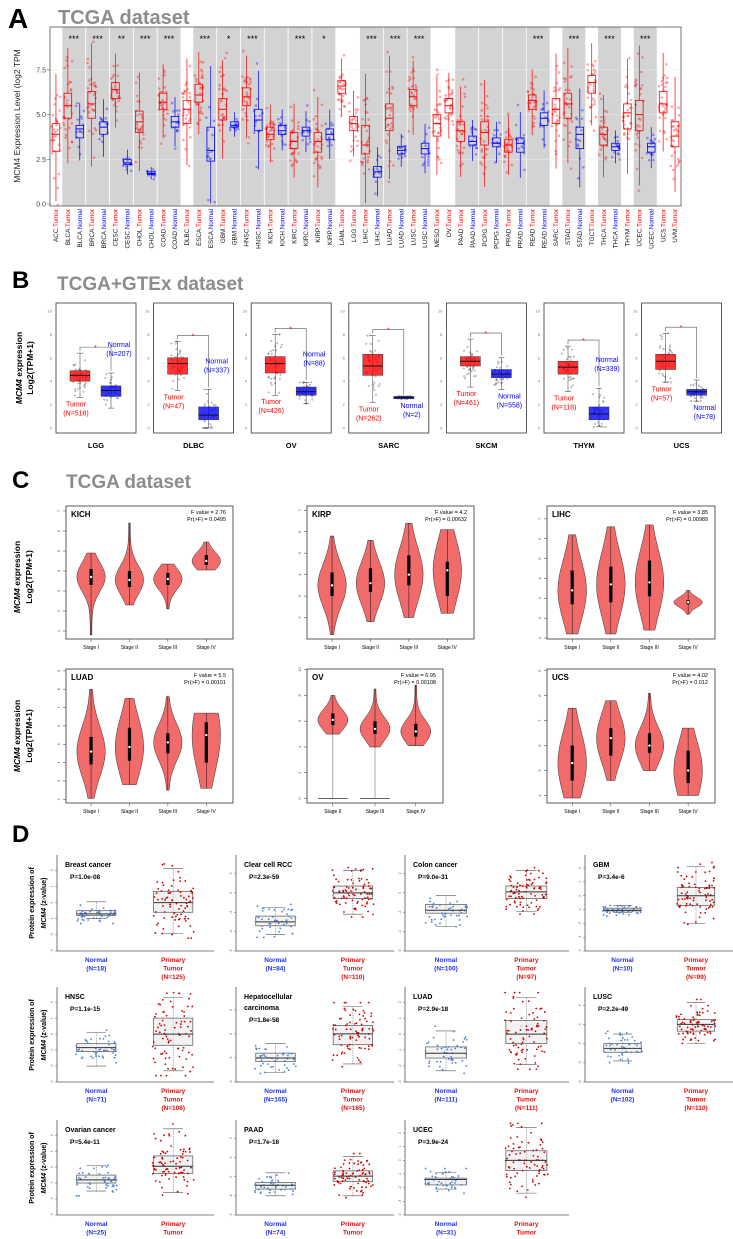  I want to click on significance-star: *, so click(486, 334).